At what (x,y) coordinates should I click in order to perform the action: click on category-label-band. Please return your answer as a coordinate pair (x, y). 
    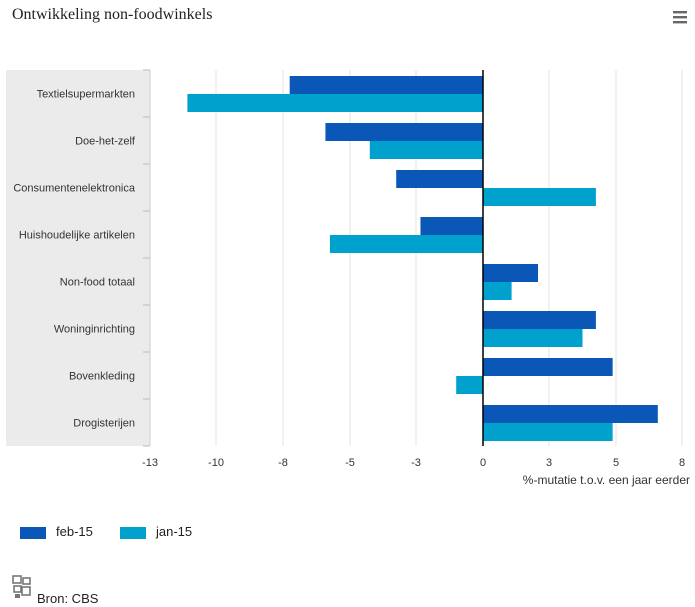
    Looking at the image, I should click on (78, 258).